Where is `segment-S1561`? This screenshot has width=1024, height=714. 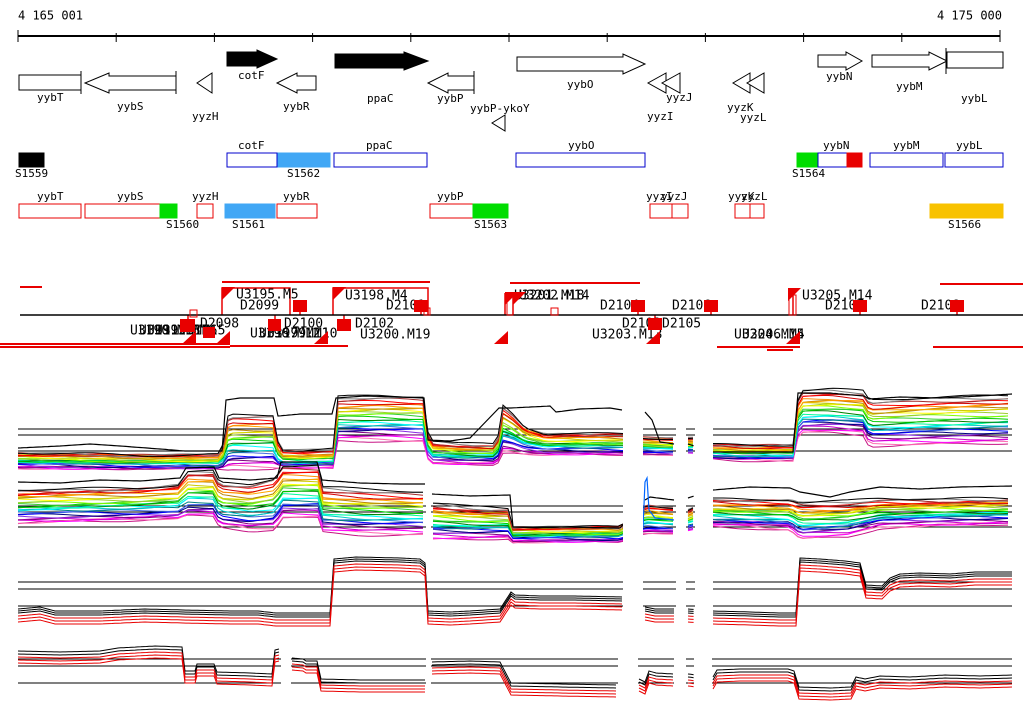 segment-S1561 is located at coordinates (250, 211).